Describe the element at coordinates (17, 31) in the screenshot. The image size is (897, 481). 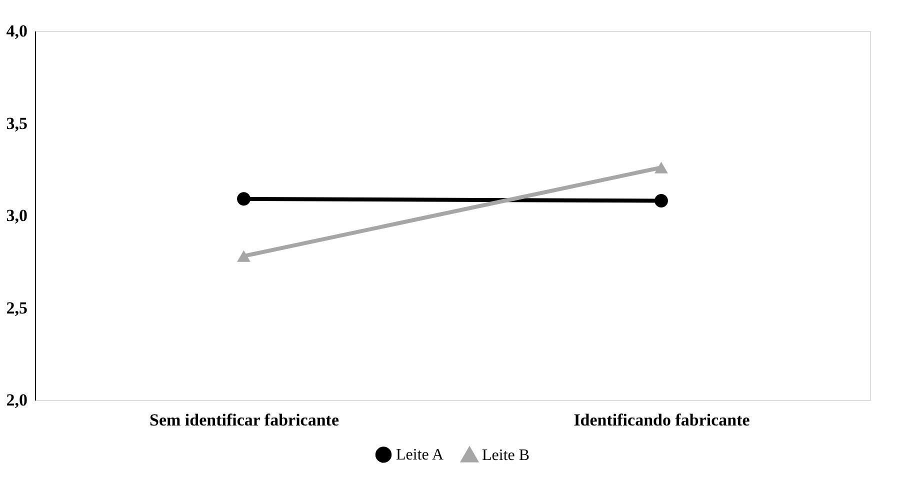
I see `y-tick-label: 4,0` at that location.